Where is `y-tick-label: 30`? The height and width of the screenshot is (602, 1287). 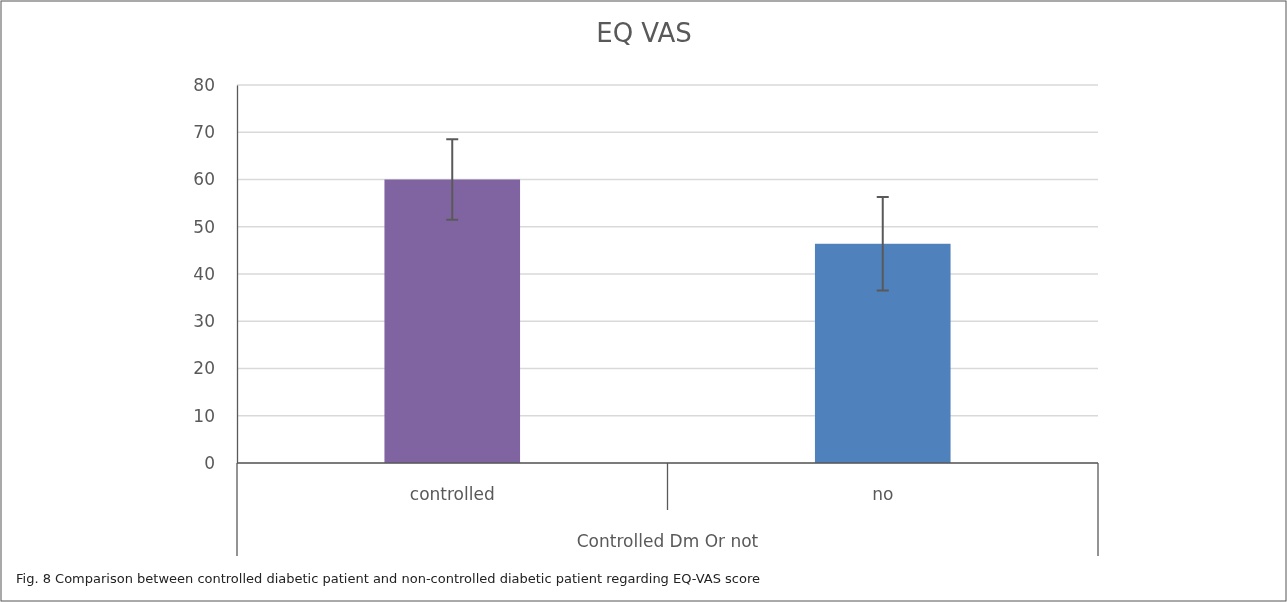
y-tick-label: 30 is located at coordinates (204, 321).